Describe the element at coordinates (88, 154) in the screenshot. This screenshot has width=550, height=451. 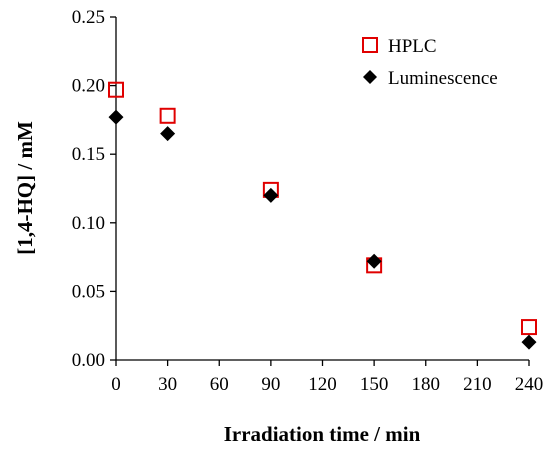
I see `y-tick-label: 0.15` at that location.